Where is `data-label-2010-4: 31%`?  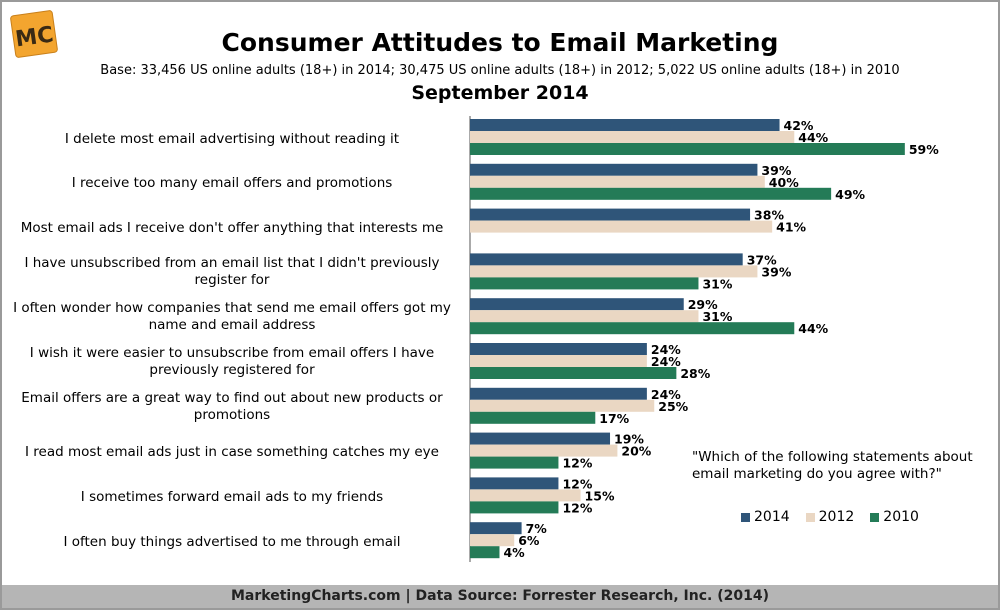
data-label-2010-4: 31% is located at coordinates (717, 283).